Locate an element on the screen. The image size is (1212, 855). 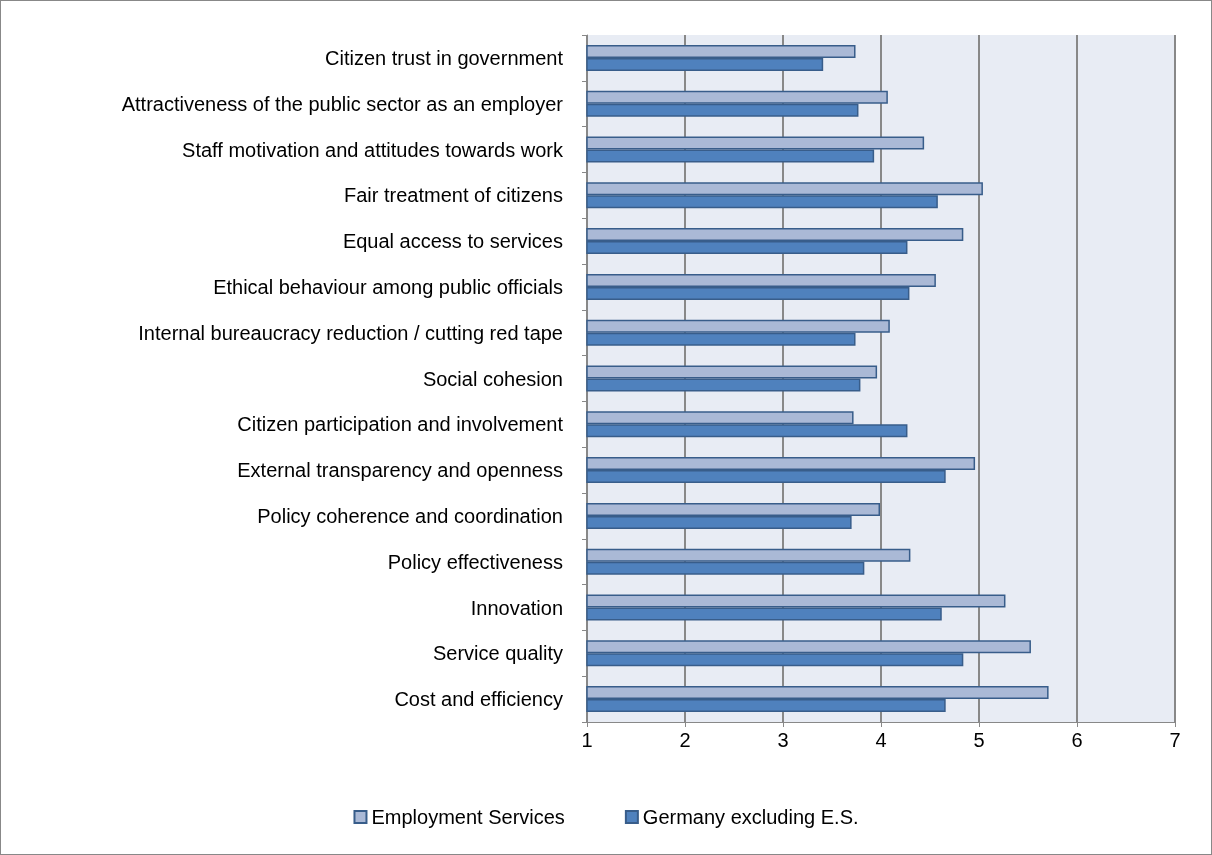
y-tick-label: Cost and efficiency is located at coordinates (478, 699).